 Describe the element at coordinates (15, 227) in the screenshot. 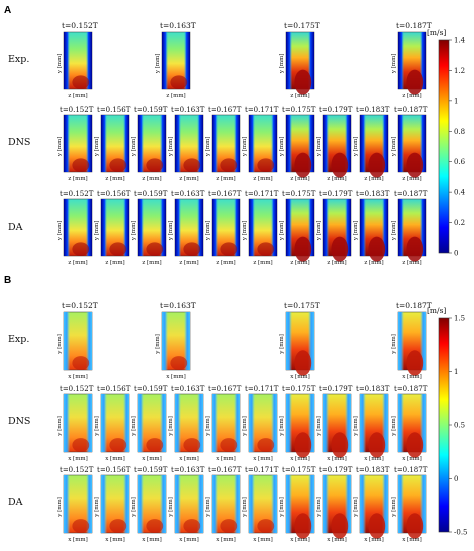

I see `row-label-da: DA` at that location.